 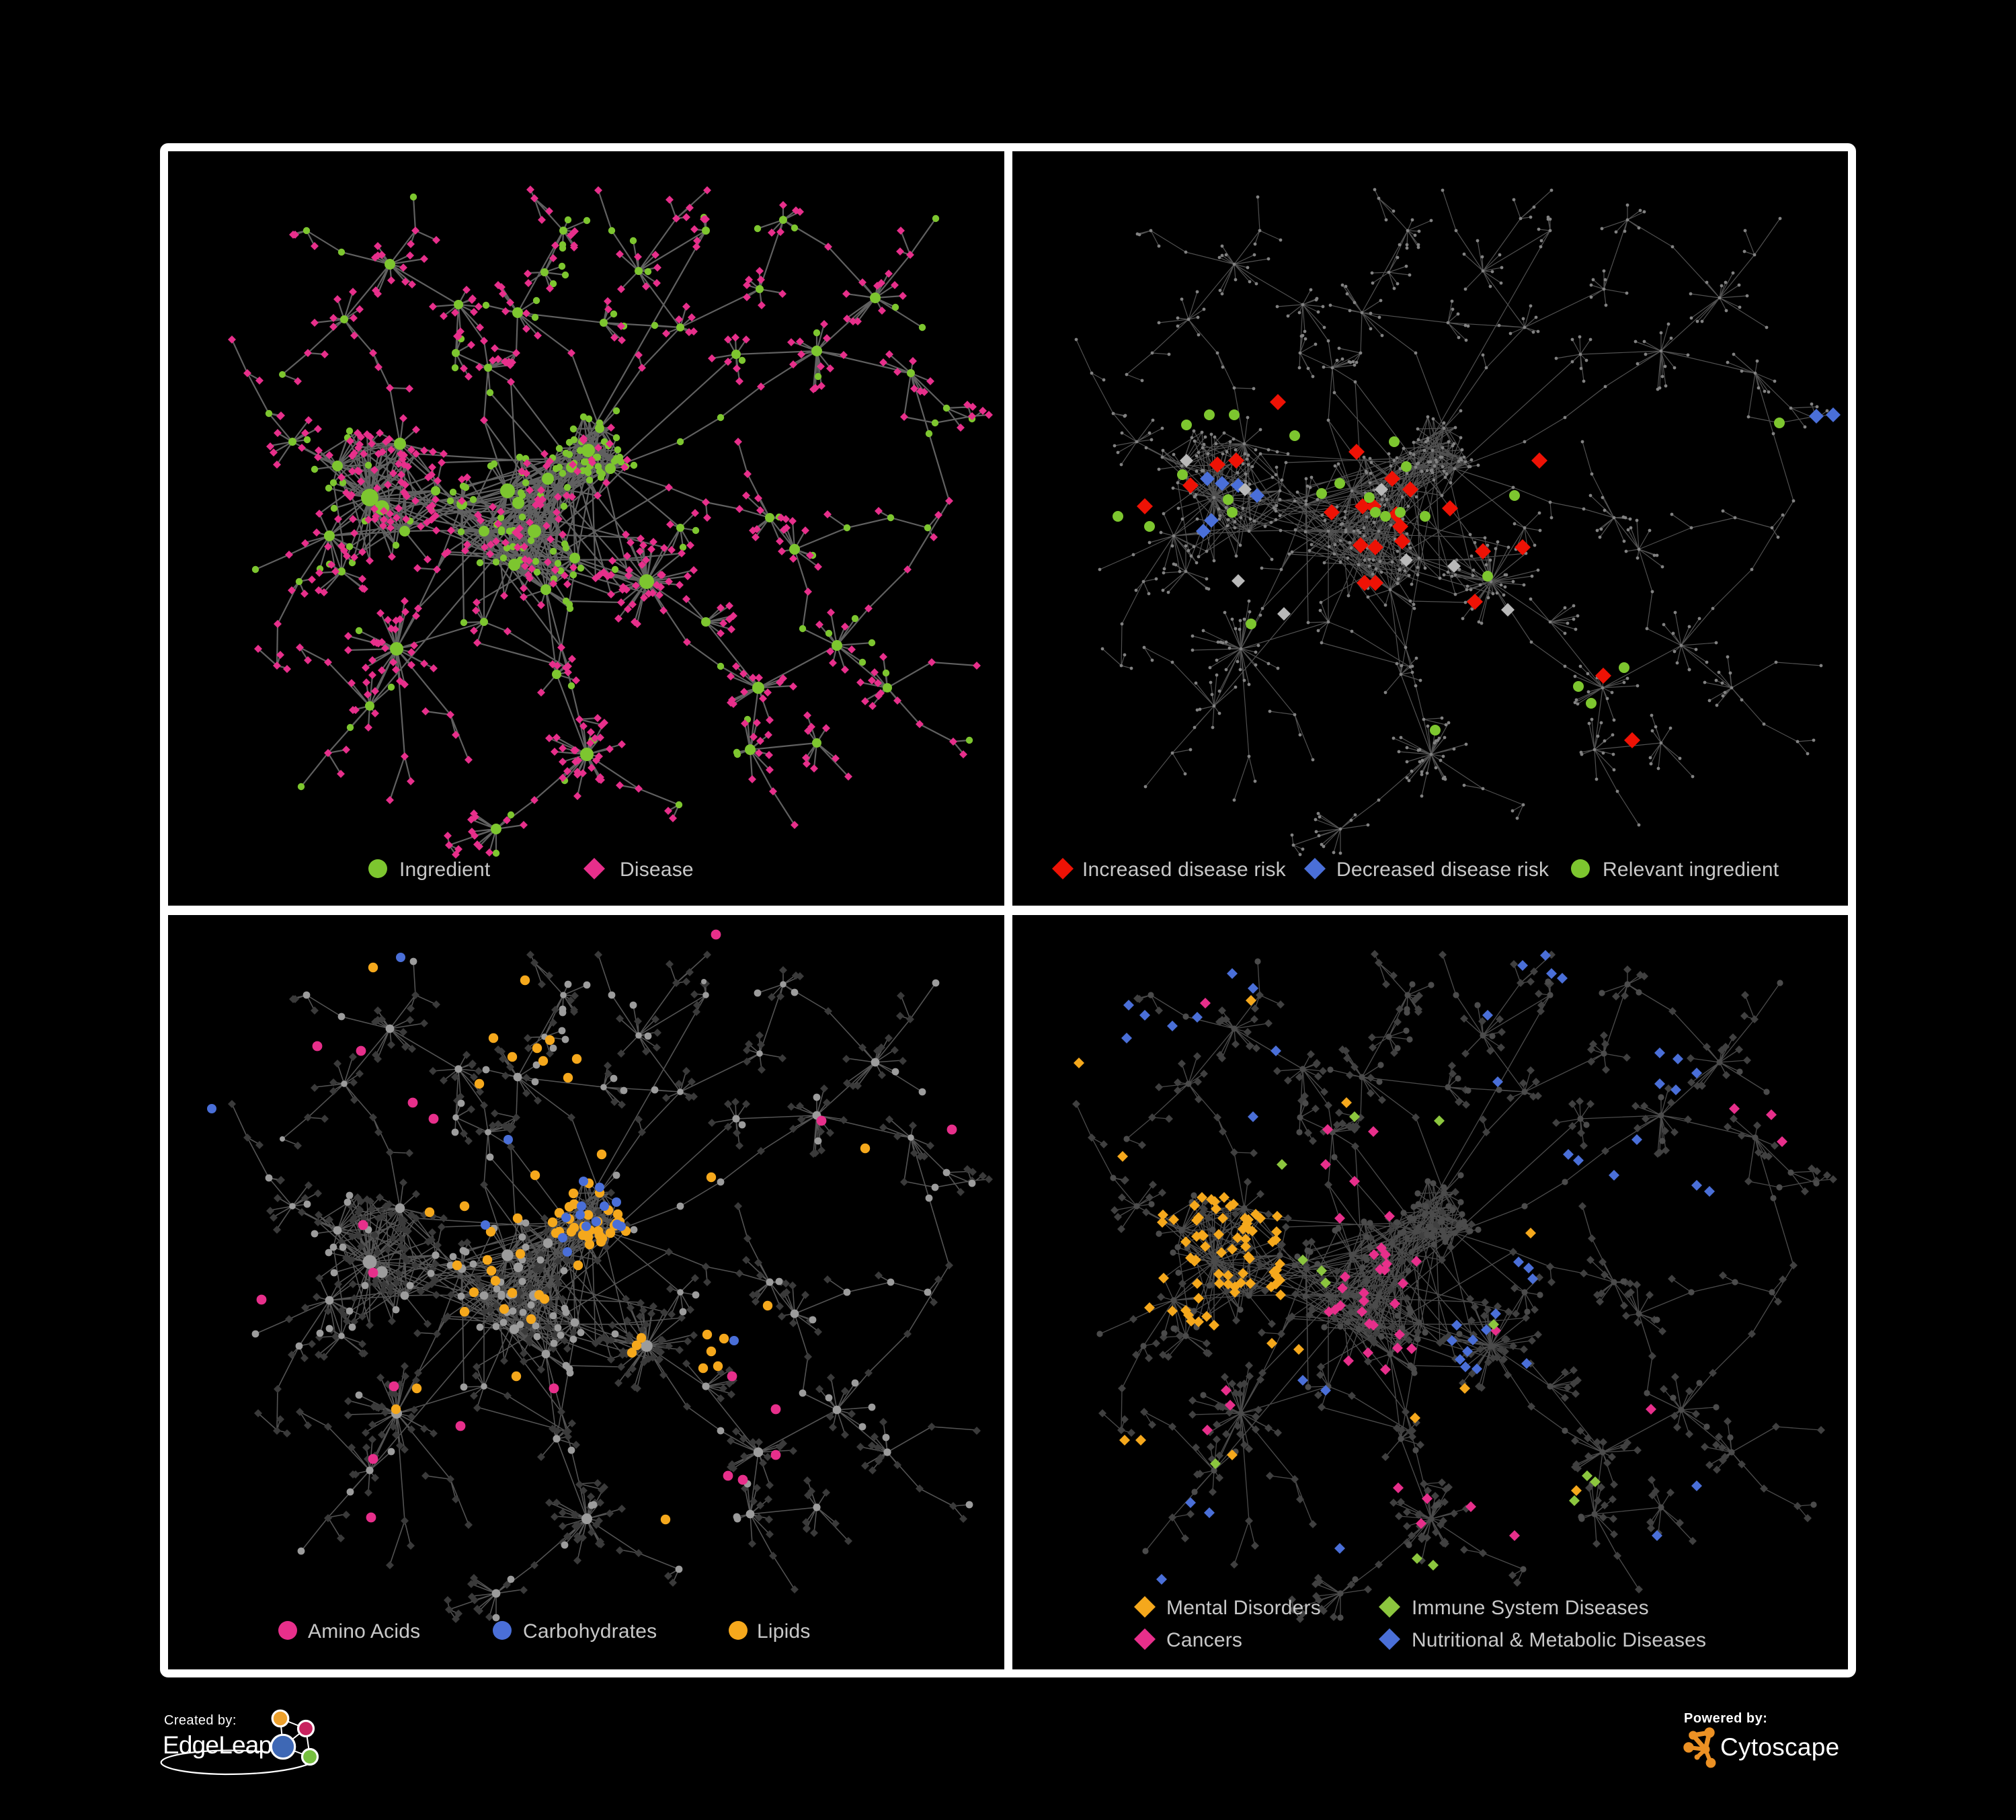 What do you see at coordinates (784, 1631) in the screenshot?
I see `svg-text: Lipids` at bounding box center [784, 1631].